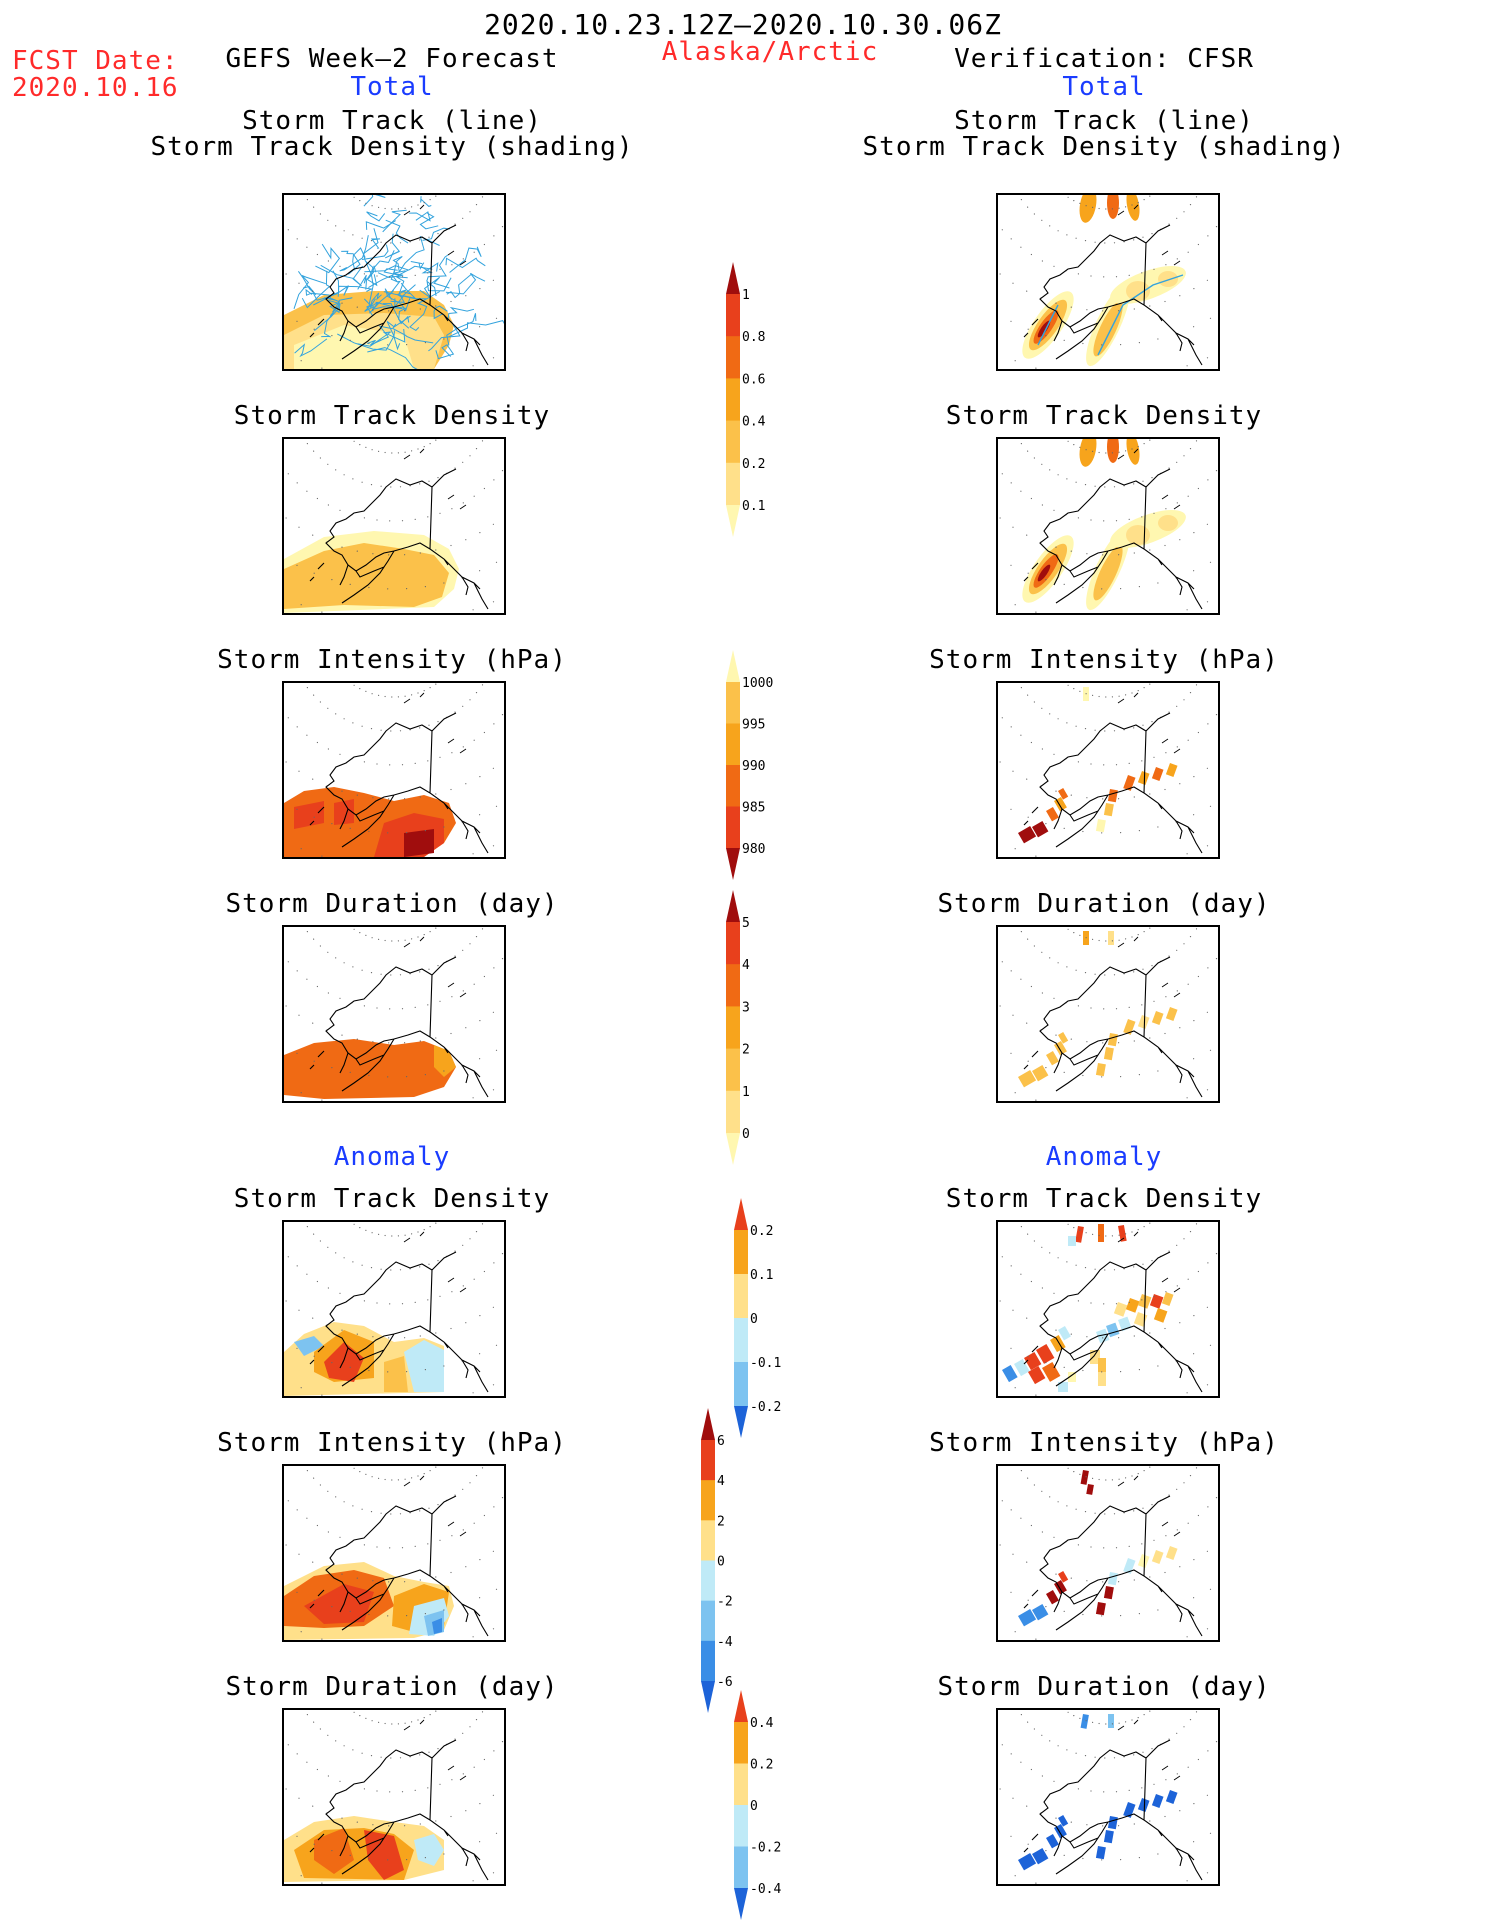  I want to click on right-title-anom-intensity: Storm Intensity (hPa), so click(1104, 1443).